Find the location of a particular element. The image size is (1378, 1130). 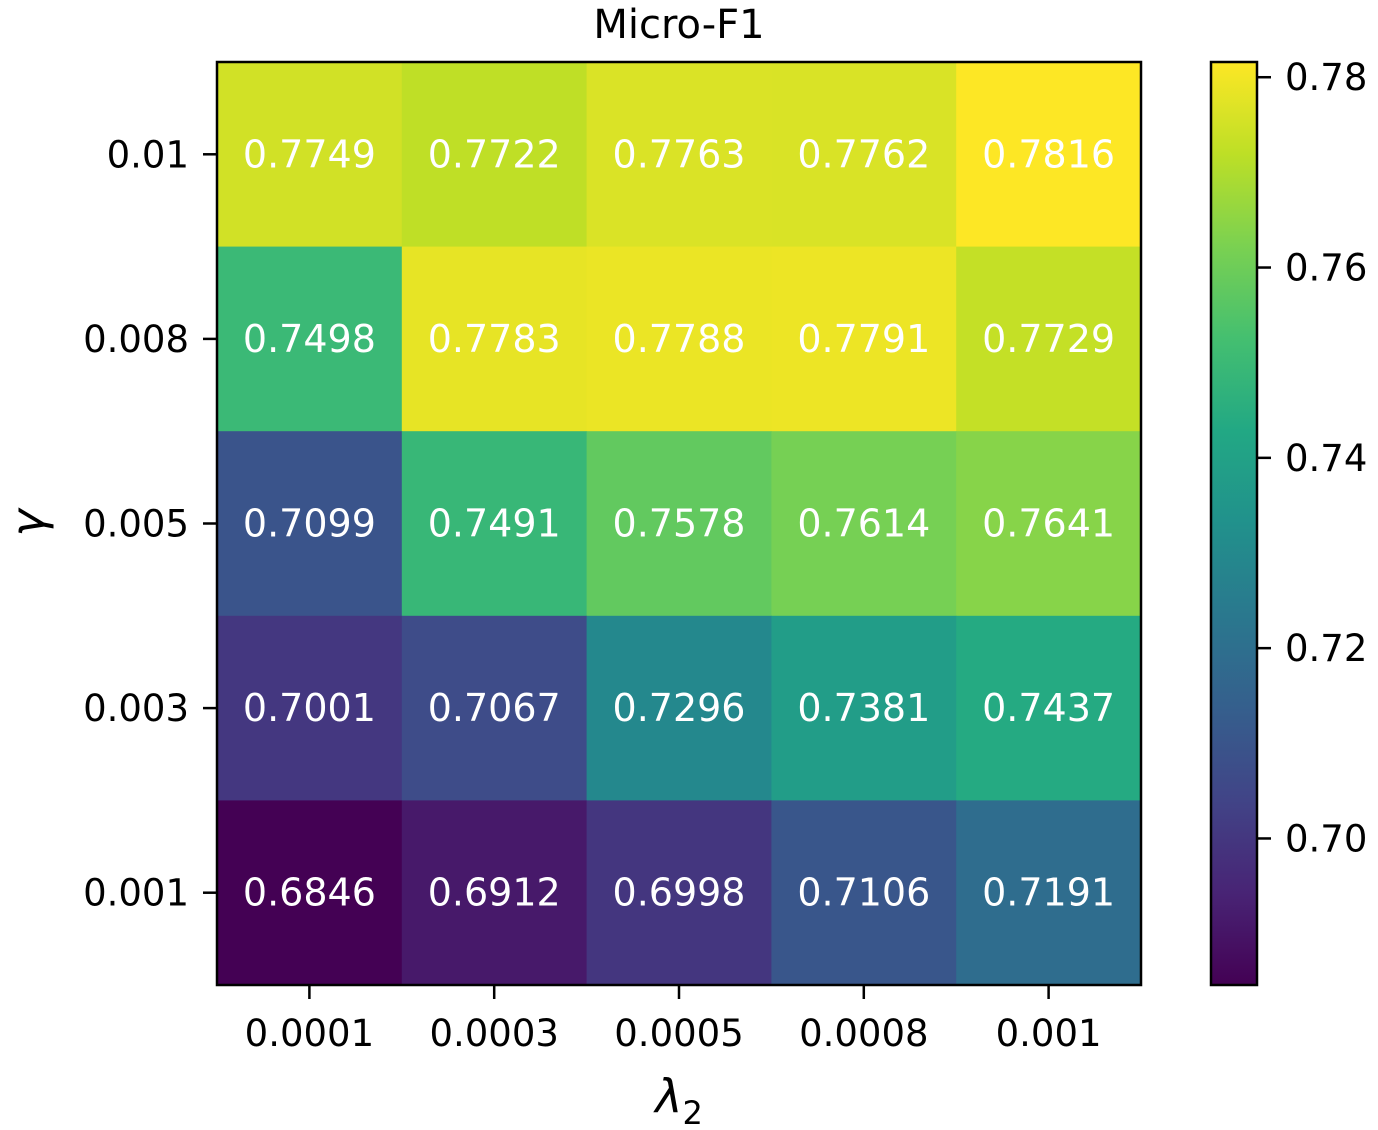

x-axis-label: λ2 is located at coordinates (677, 1097).